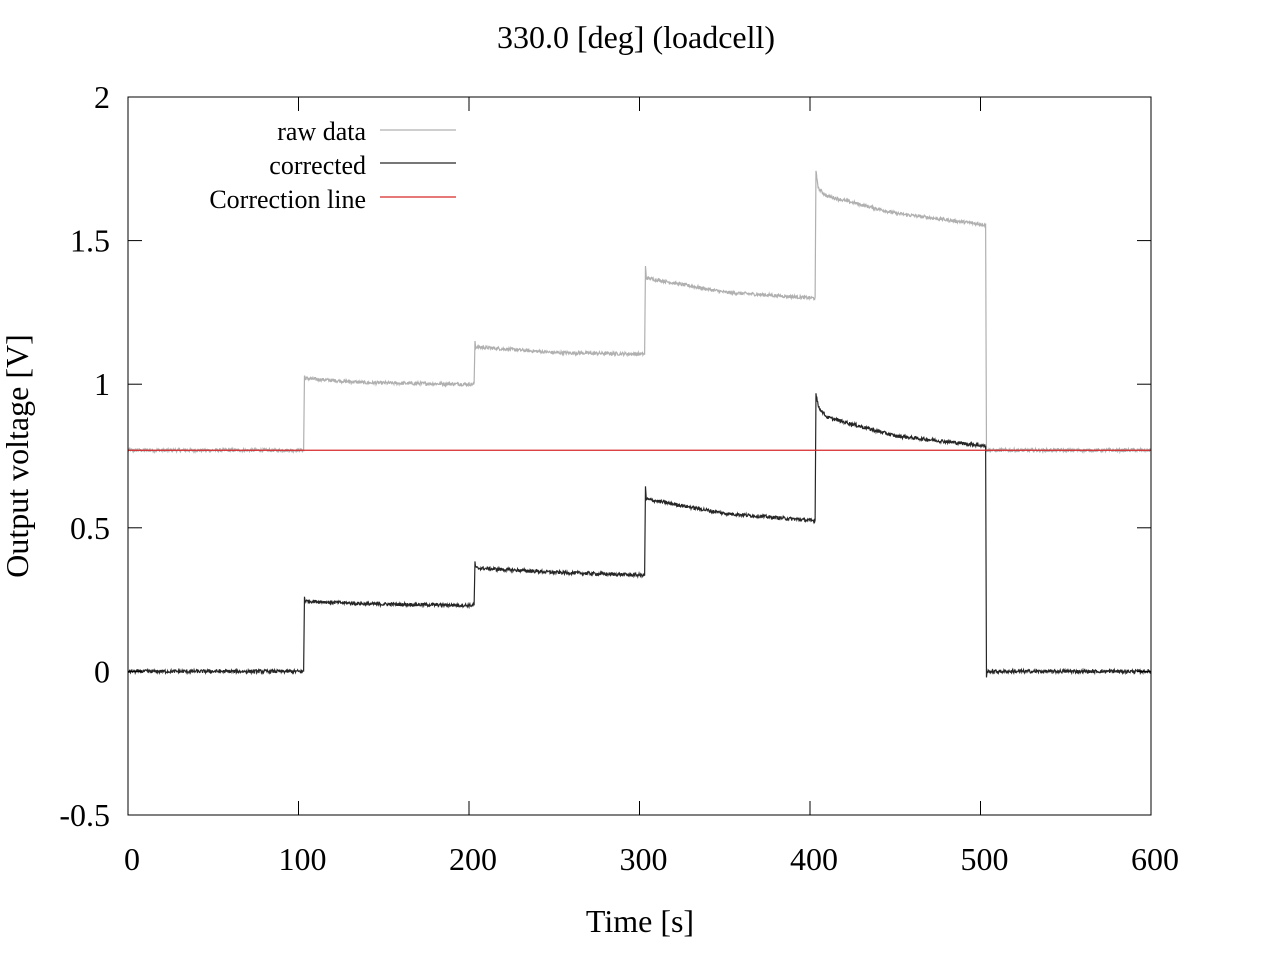 The width and height of the screenshot is (1280, 960). Describe the element at coordinates (84, 815) in the screenshot. I see `y-tick-label: -0.5` at that location.